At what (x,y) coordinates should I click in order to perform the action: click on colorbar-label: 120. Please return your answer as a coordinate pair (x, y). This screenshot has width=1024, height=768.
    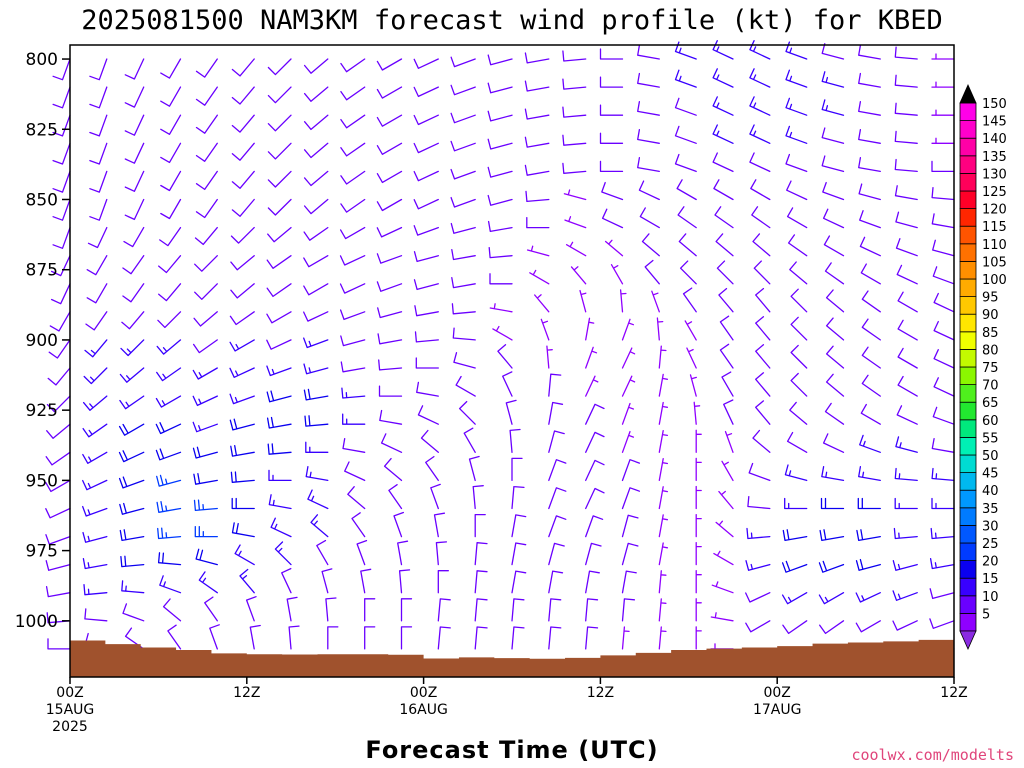
    Looking at the image, I should click on (994, 210).